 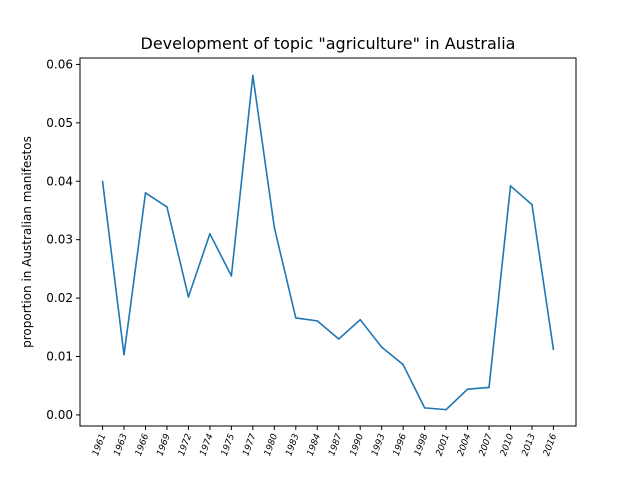 What do you see at coordinates (529, 444) in the screenshot?
I see `x-tick-label: 2013` at bounding box center [529, 444].